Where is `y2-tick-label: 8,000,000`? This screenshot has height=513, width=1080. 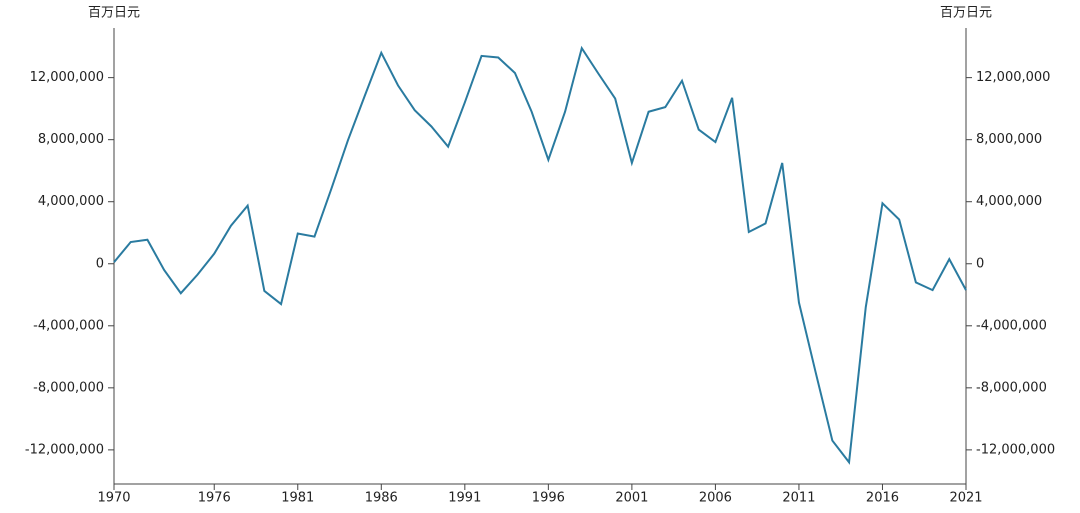 y2-tick-label: 8,000,000 is located at coordinates (1009, 139).